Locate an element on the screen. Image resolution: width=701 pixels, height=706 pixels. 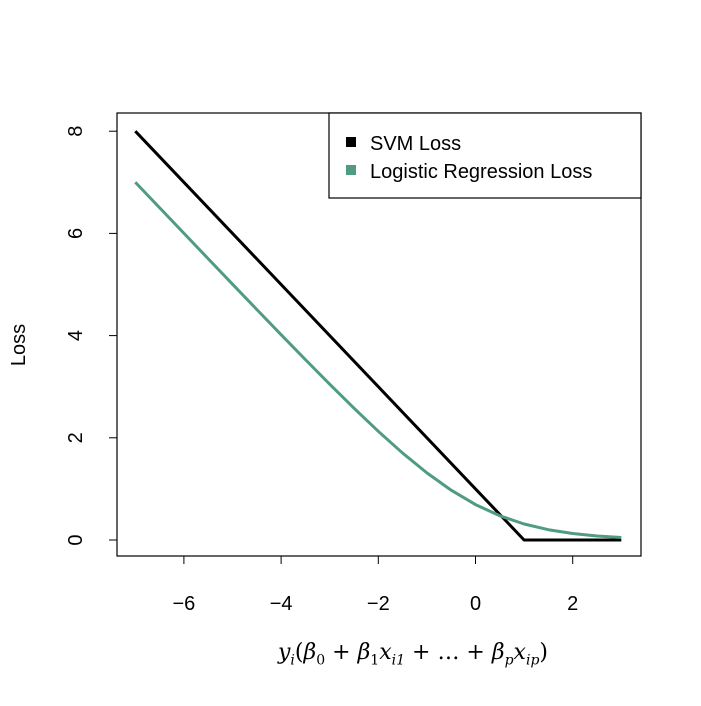
y-tick-label: 2 is located at coordinates (76, 437).